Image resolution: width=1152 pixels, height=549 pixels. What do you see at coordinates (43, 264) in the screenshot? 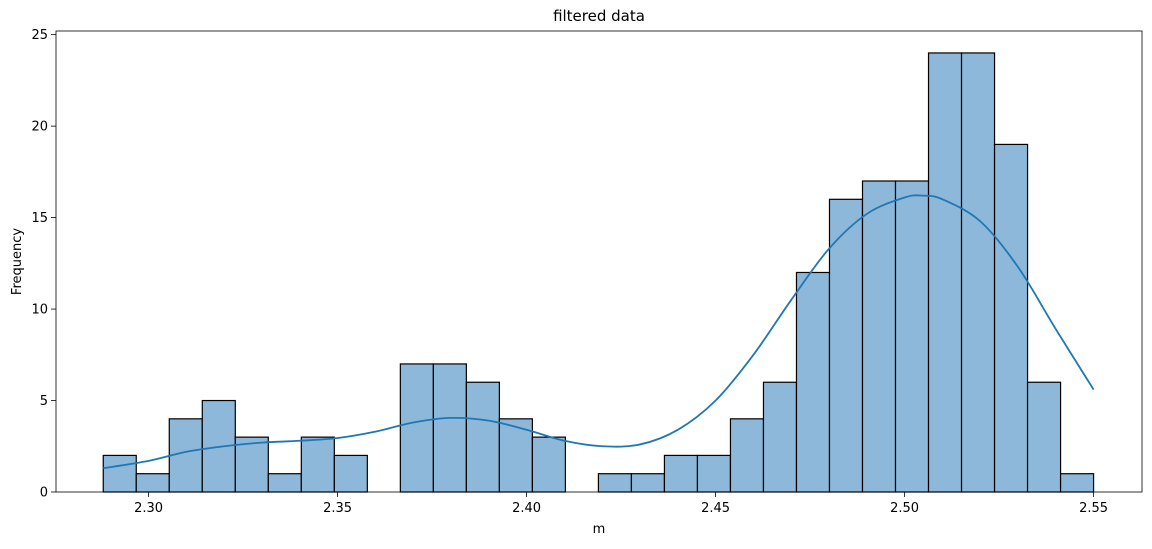
I see `y-axis: 0 5 10 15 20 25` at bounding box center [43, 264].